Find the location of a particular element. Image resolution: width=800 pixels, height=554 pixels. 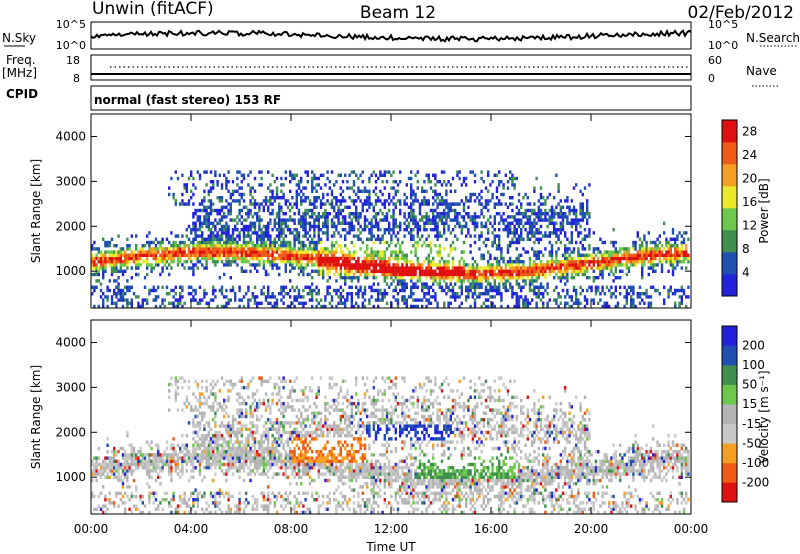

power-y-axis-label: Slant Range [km] is located at coordinates (36, 211).